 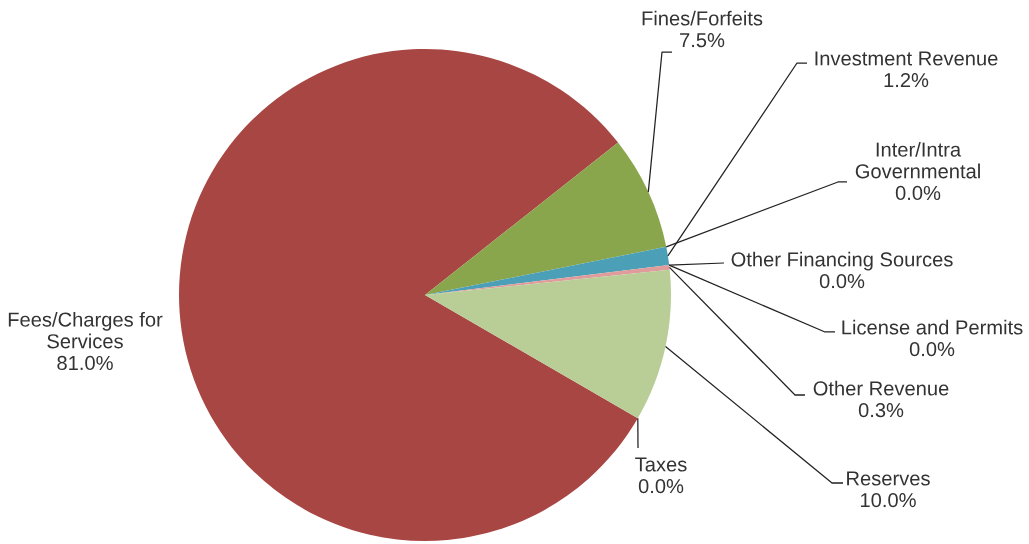 What do you see at coordinates (906, 80) in the screenshot?
I see `data-label: 1.2%` at bounding box center [906, 80].